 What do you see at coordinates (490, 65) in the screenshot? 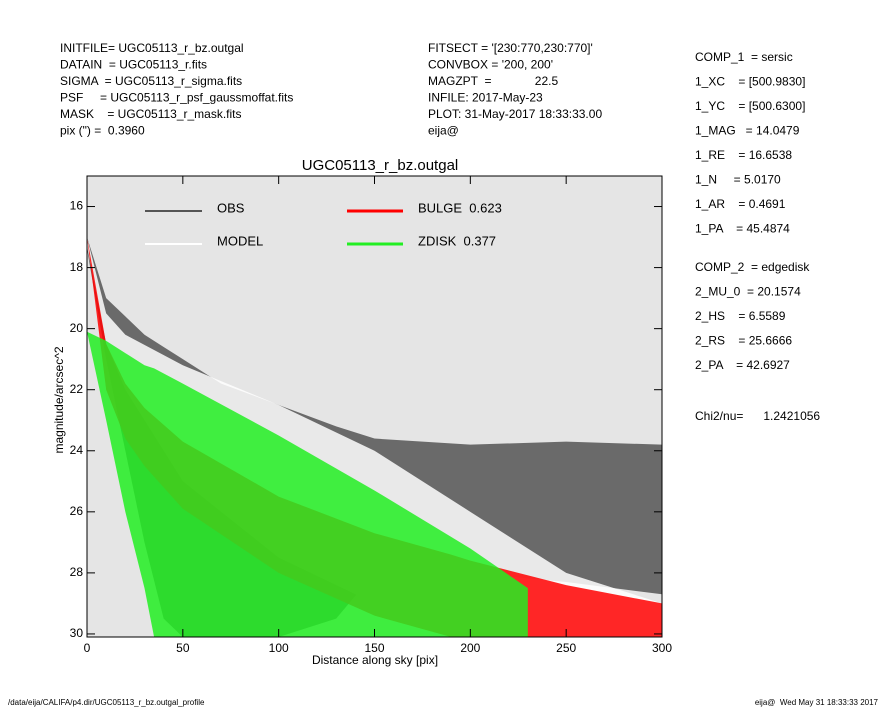
I see `header-line: CONVBOX = '200, 200'` at bounding box center [490, 65].